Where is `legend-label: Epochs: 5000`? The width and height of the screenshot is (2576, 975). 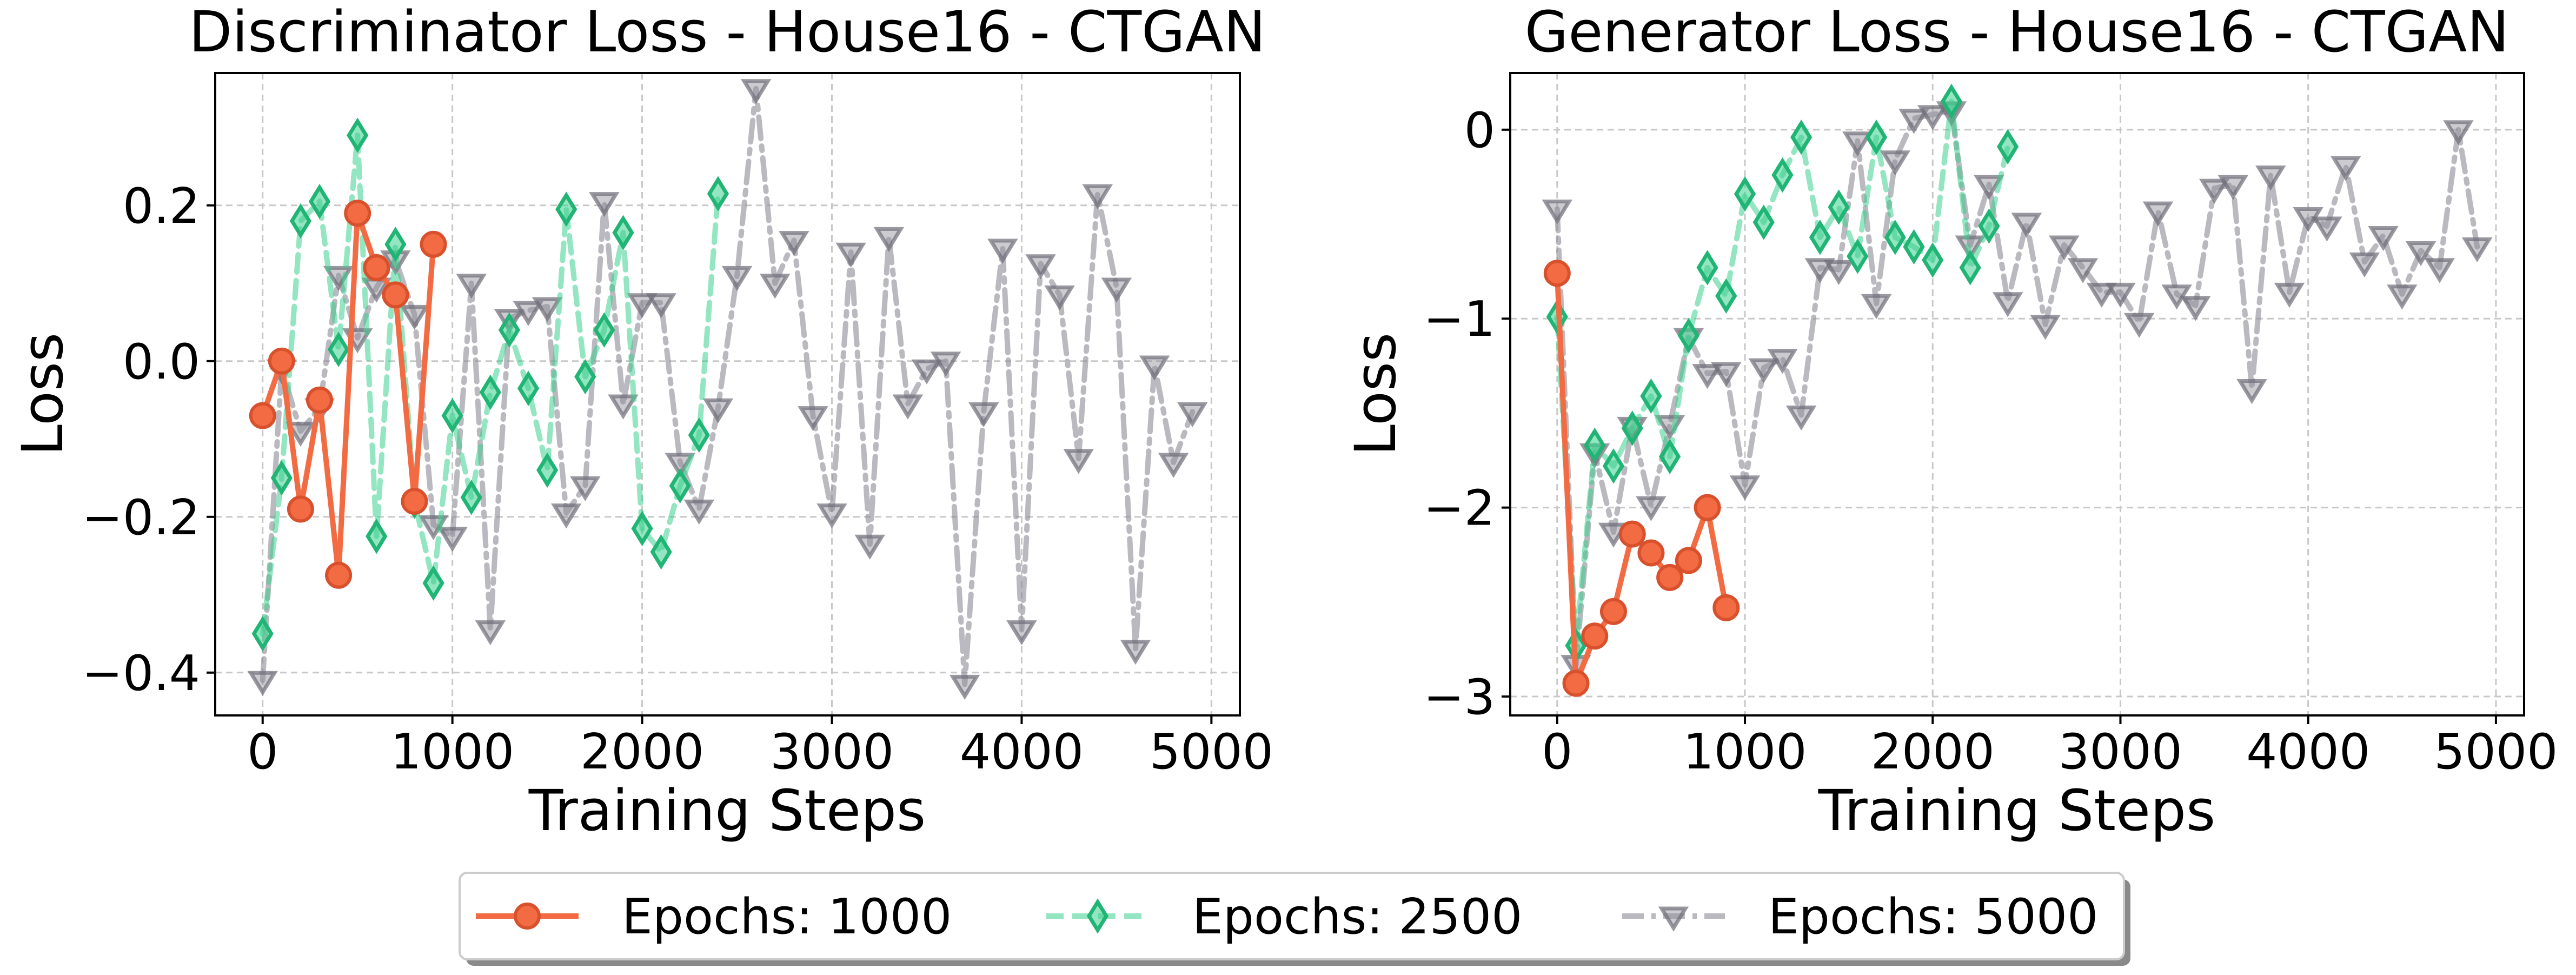 legend-label: Epochs: 5000 is located at coordinates (1933, 916).